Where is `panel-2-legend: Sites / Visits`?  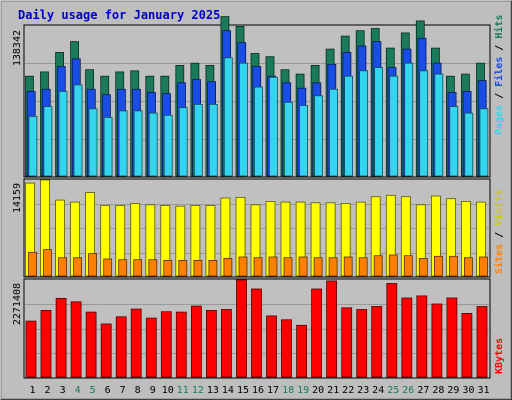 panel-2-legend: Sites / Visits is located at coordinates (499, 232).